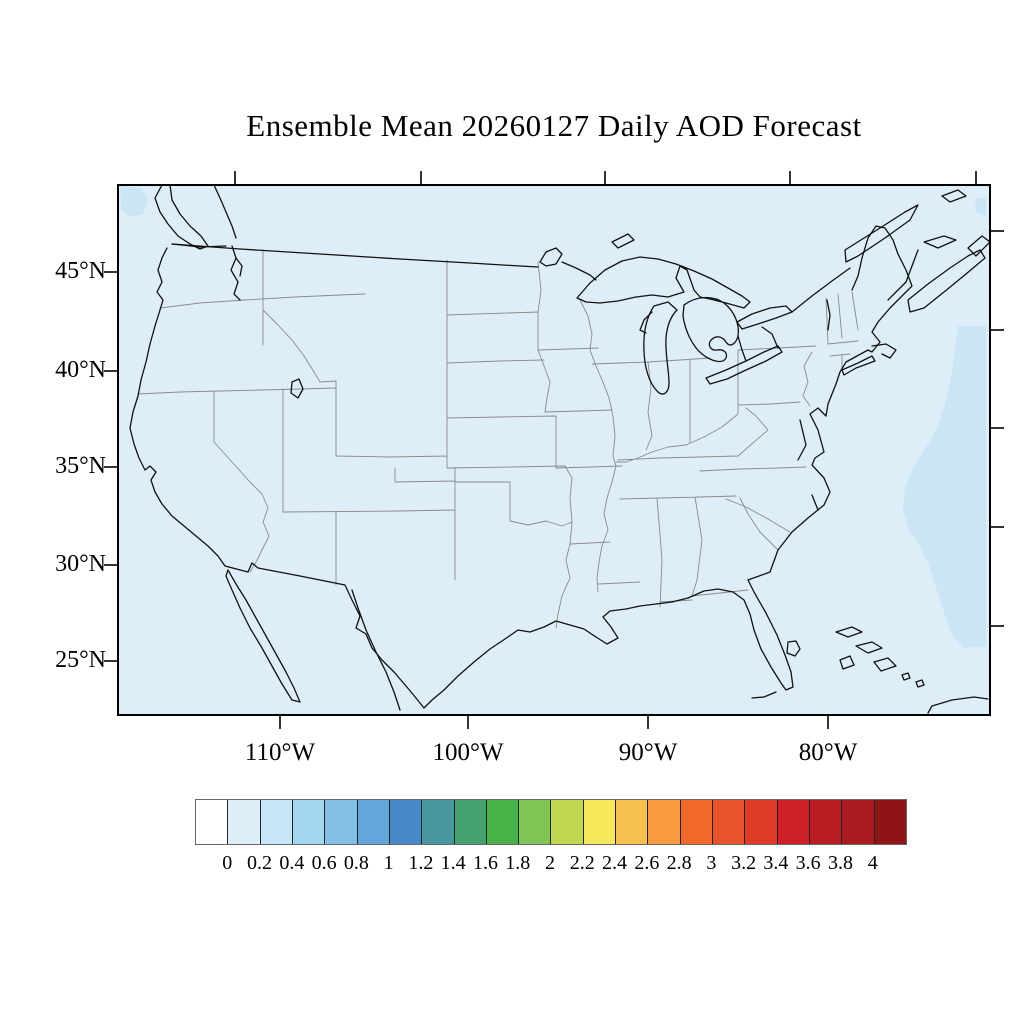 This screenshot has height=1024, width=1024. What do you see at coordinates (679, 863) in the screenshot?
I see `colorbar-tick-label: 2.8` at bounding box center [679, 863].